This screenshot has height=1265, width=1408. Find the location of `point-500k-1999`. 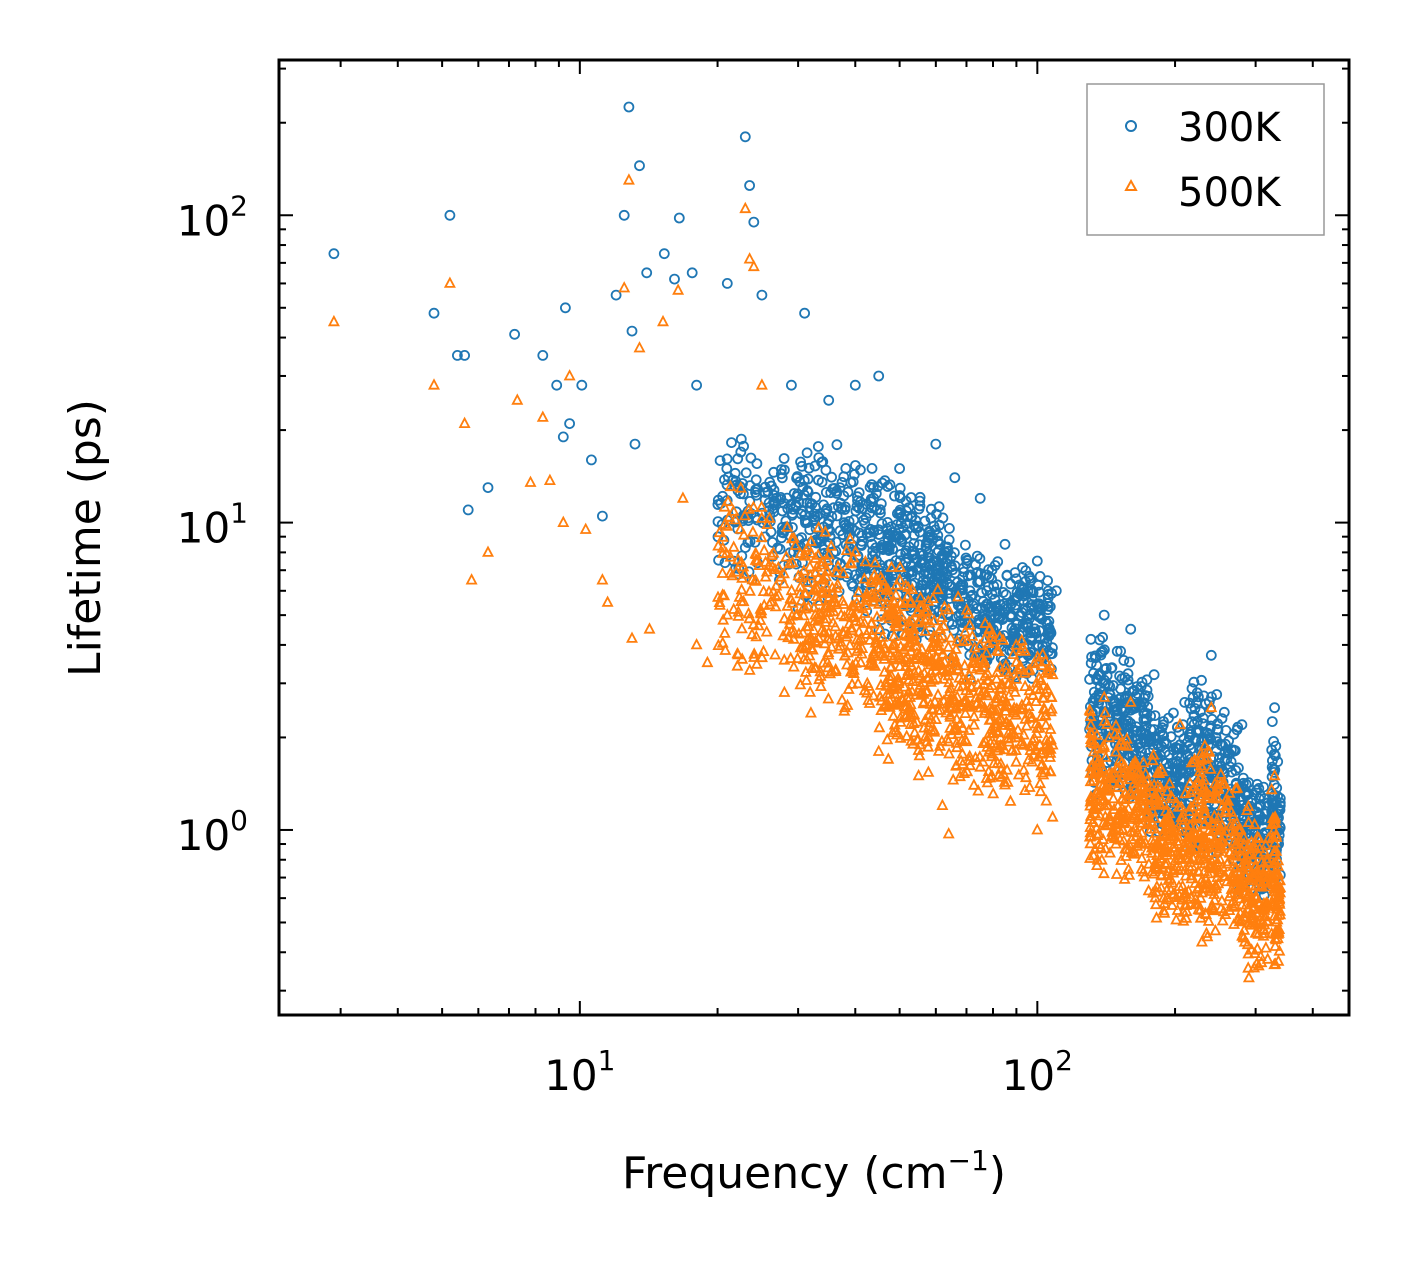

point-500k-1999 is located at coordinates (1037, 829).